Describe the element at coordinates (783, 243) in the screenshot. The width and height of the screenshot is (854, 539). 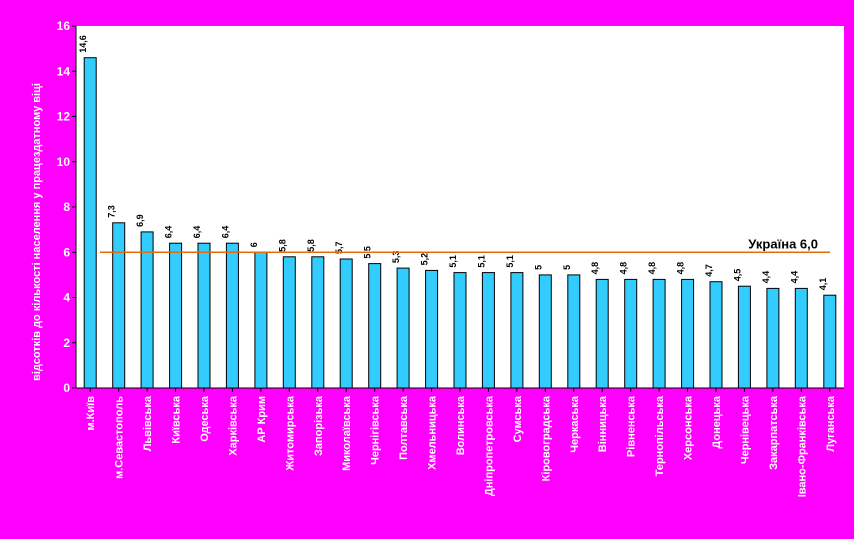
I see `reference-line-label: Україна 6,0` at that location.